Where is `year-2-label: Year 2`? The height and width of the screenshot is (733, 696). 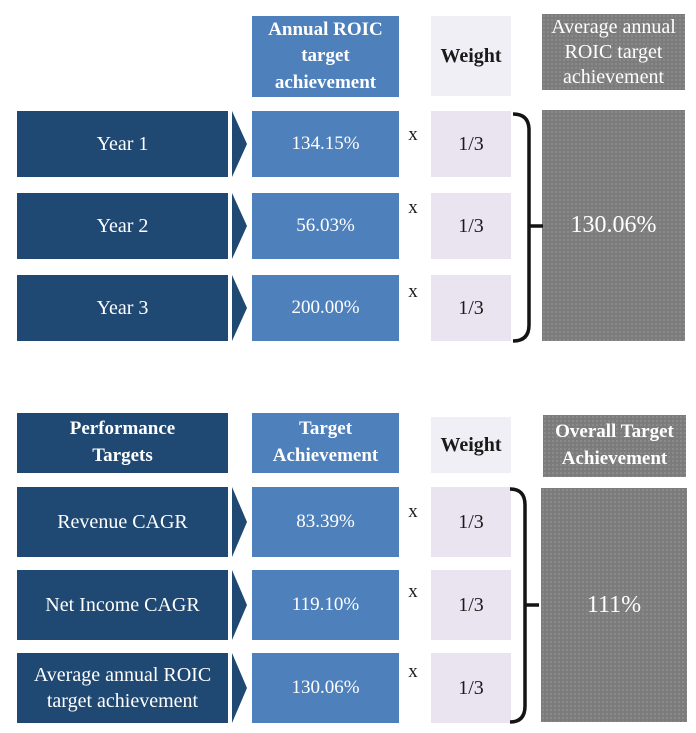
year-2-label: Year 2 is located at coordinates (122, 226).